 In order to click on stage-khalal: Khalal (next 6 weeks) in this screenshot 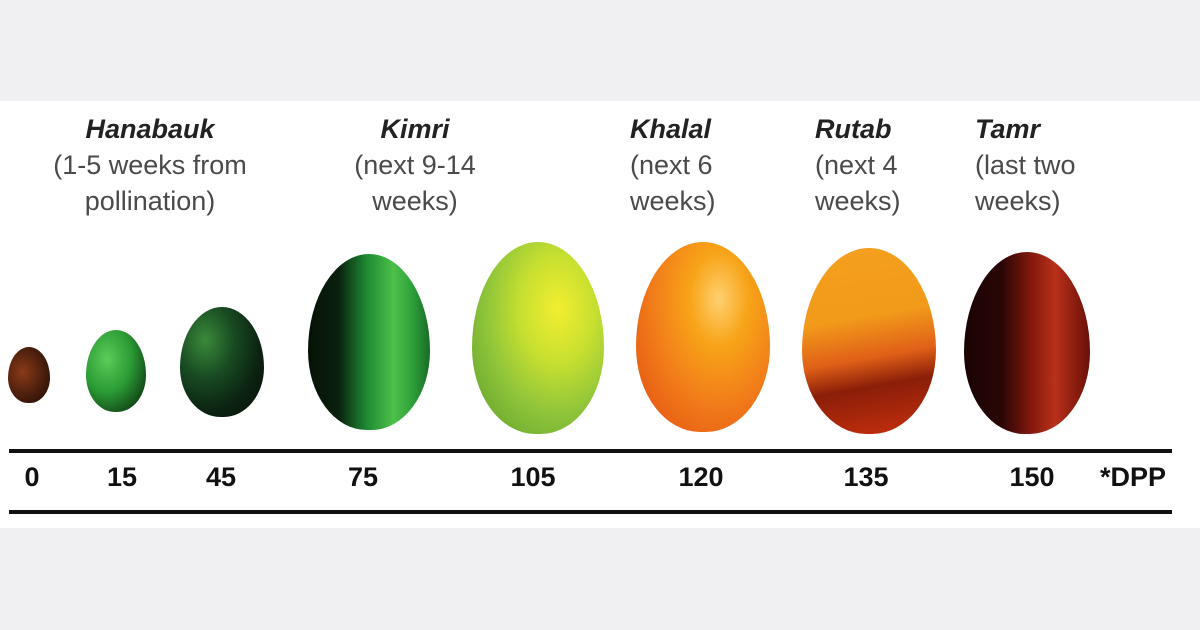, I will do `click(690, 167)`.